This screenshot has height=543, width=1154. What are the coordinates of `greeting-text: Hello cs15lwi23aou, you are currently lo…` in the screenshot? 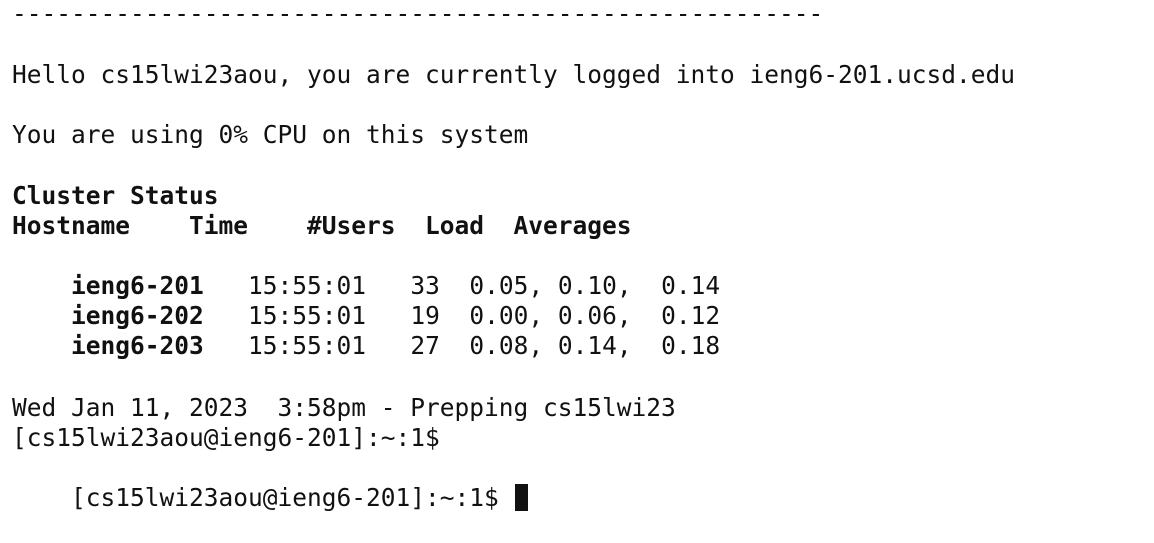 It's located at (514, 74).